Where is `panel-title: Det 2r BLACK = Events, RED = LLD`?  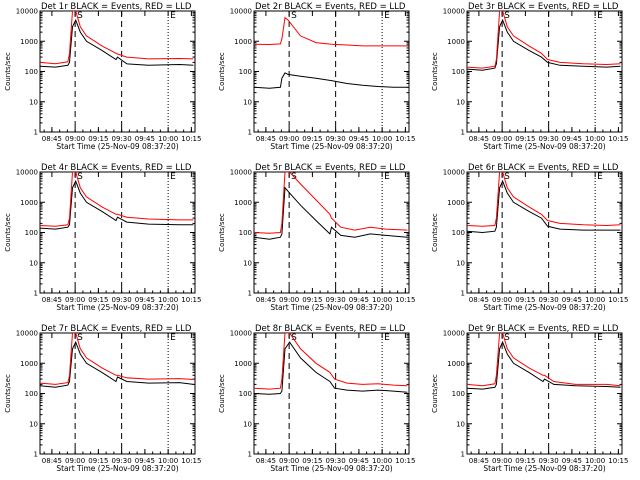 panel-title: Det 2r BLACK = Events, RED = LLD is located at coordinates (330, 7).